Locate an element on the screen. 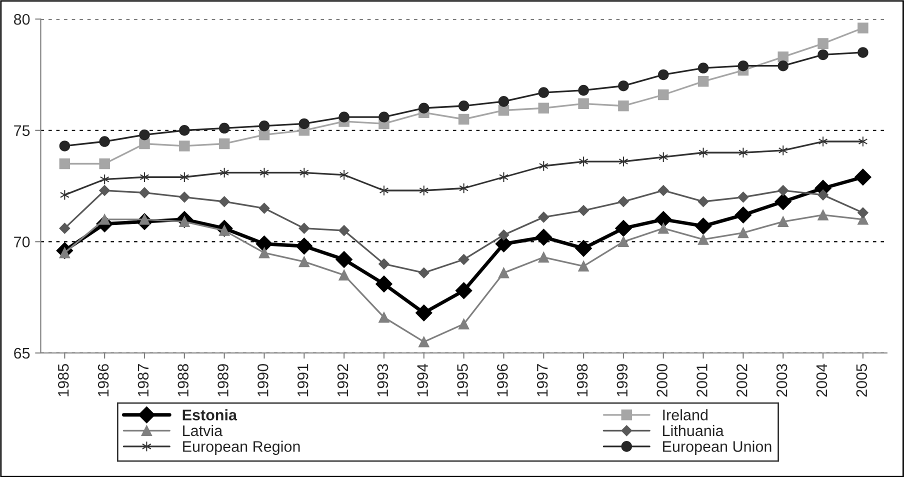 Image resolution: width=905 pixels, height=477 pixels. y-tick-label: 80 is located at coordinates (22, 19).